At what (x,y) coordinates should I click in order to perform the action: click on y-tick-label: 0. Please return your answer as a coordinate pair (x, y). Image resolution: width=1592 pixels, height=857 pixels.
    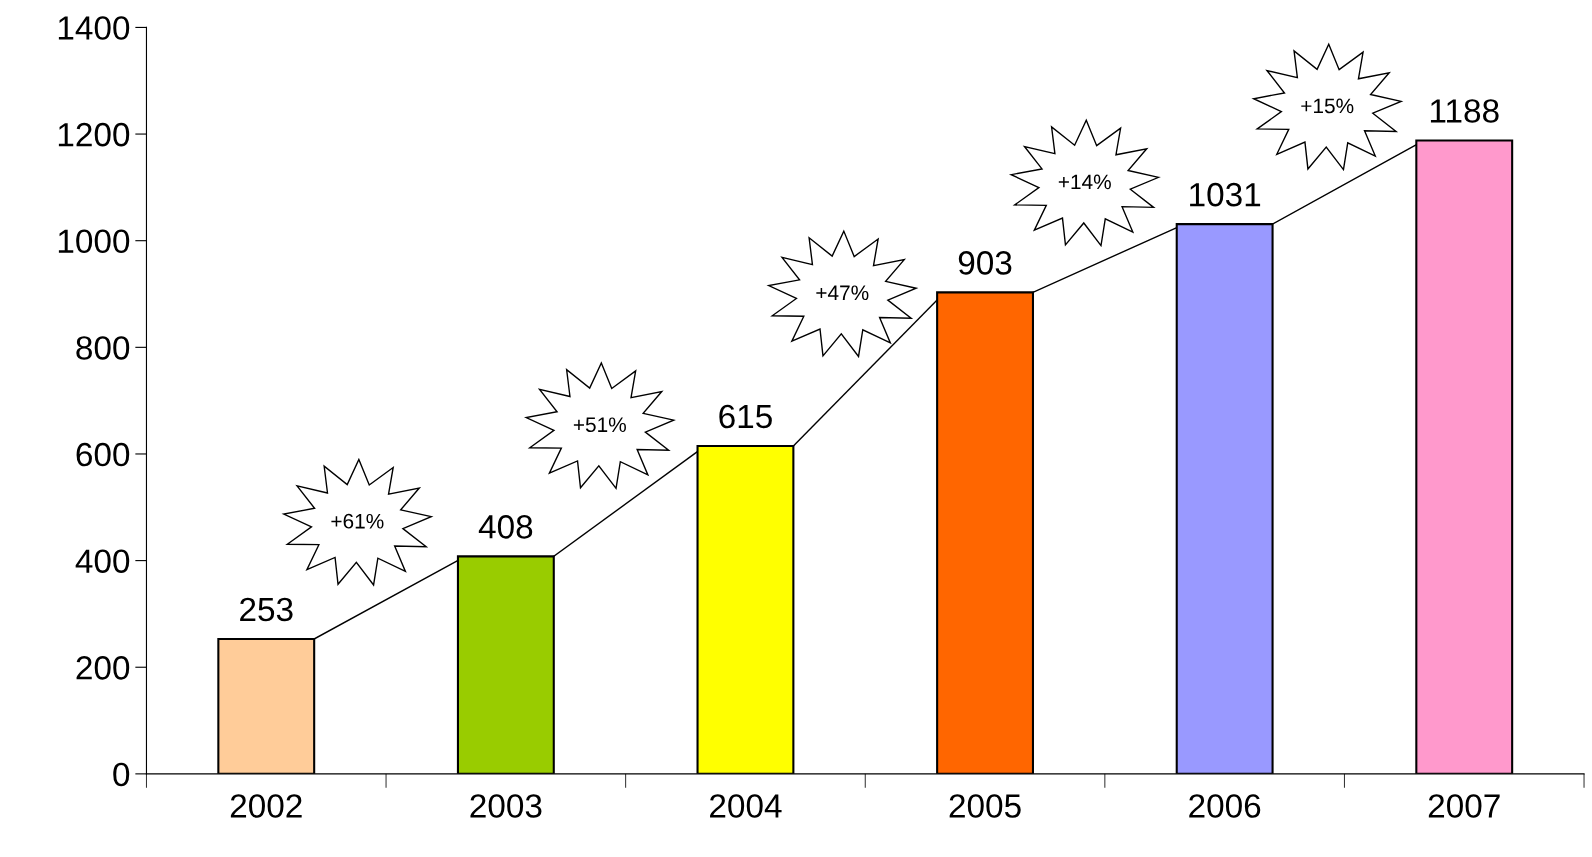
    Looking at the image, I should click on (121, 774).